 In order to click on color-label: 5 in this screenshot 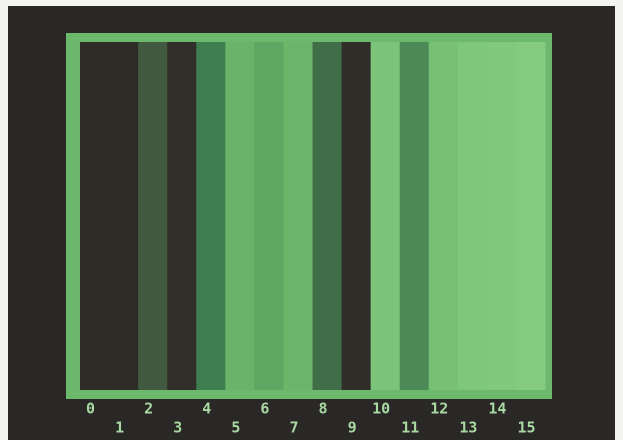, I will do `click(235, 428)`.